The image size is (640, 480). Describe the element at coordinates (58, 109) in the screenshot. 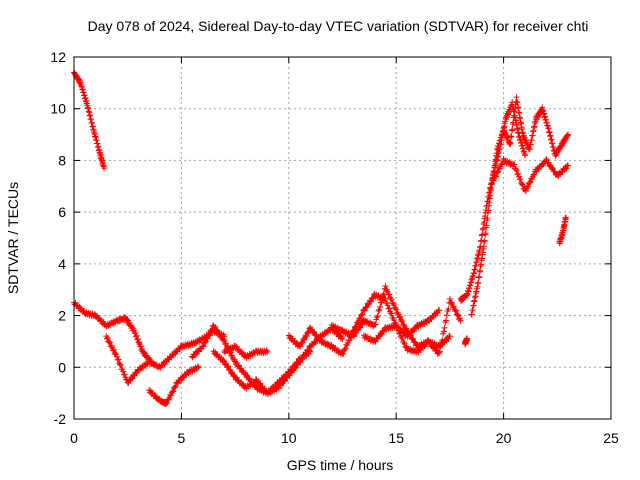

I see `y-tick-label: 10` at that location.